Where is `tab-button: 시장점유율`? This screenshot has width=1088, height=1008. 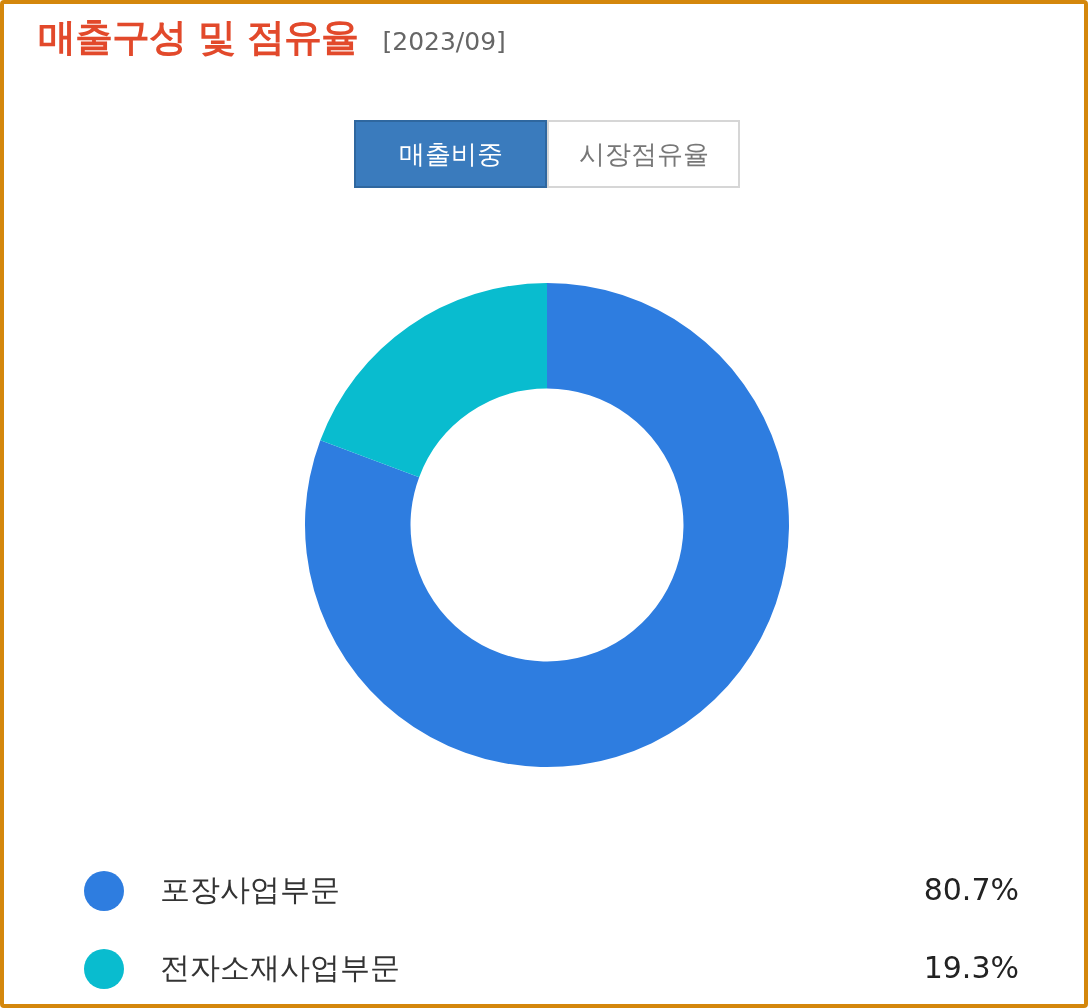 tab-button: 시장점유율 is located at coordinates (643, 154).